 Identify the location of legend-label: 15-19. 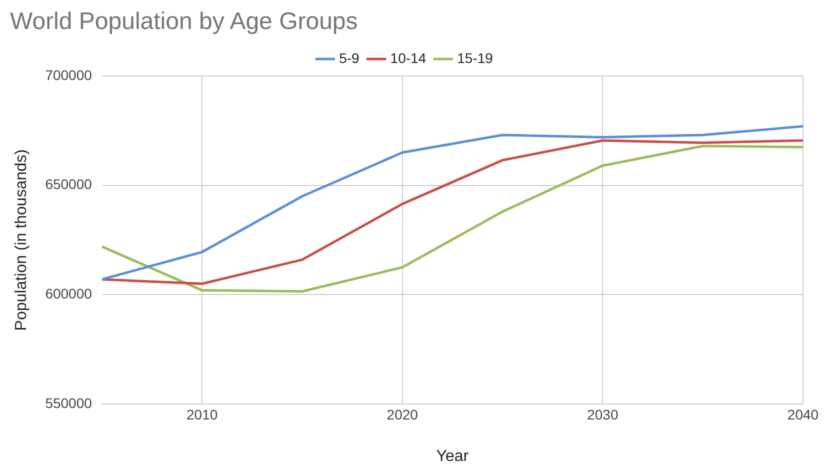
(475, 58).